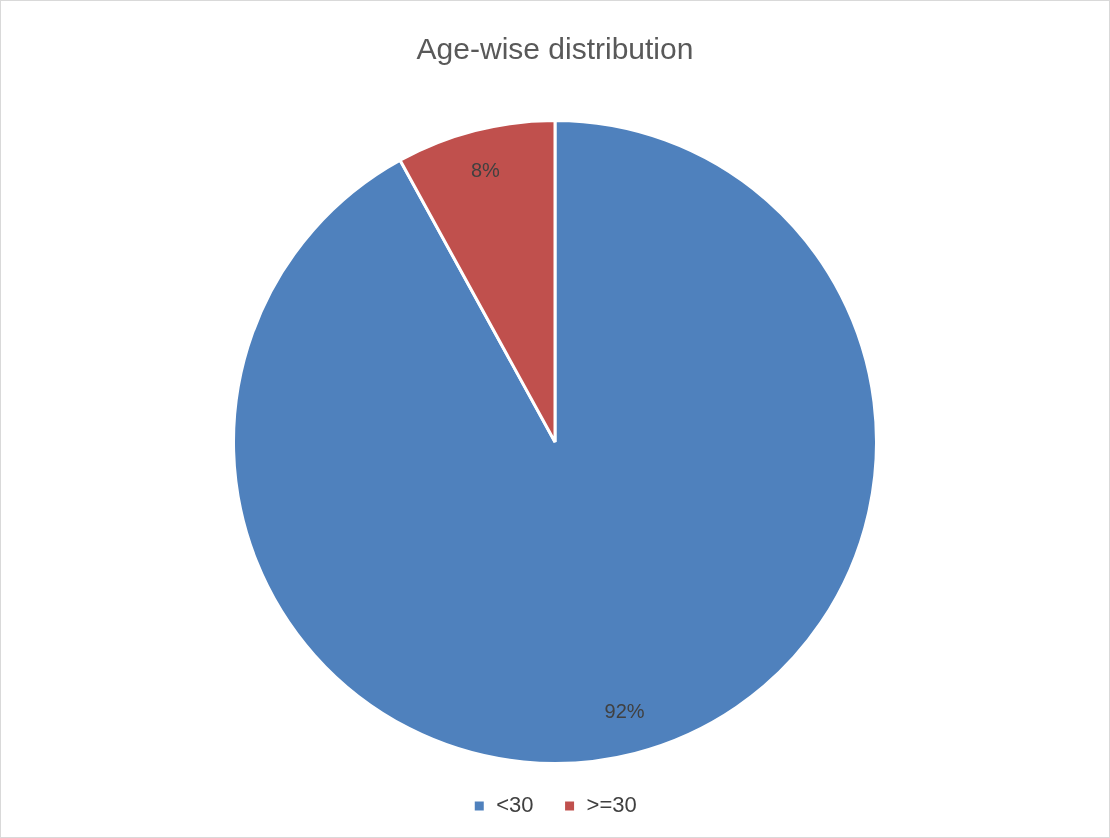 The height and width of the screenshot is (838, 1110). I want to click on data-label: 92%, so click(624, 711).